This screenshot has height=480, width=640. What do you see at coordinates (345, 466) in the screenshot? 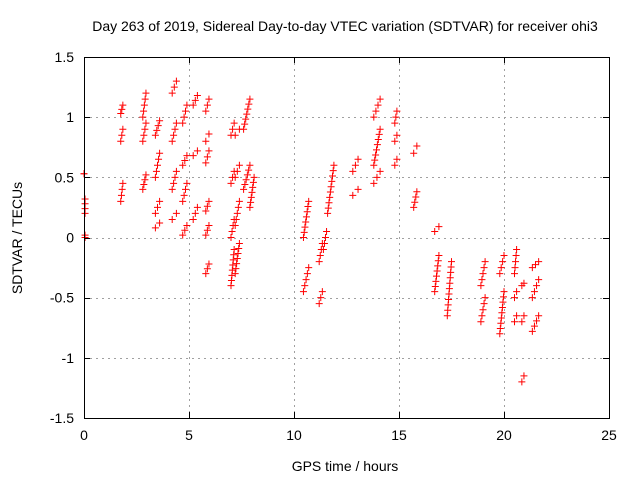
I see `x-axis-label: GPS time / hours` at bounding box center [345, 466].